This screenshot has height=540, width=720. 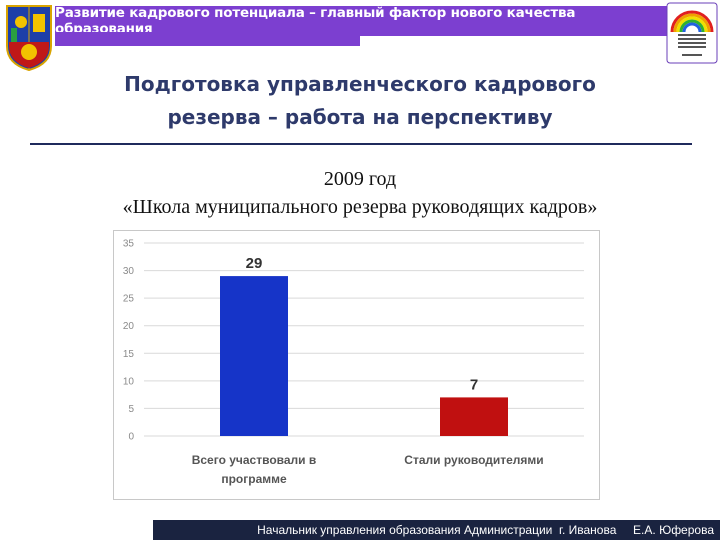 I want to click on slide-title-line2: резерва – работа на перспективу, so click(x=360, y=117).